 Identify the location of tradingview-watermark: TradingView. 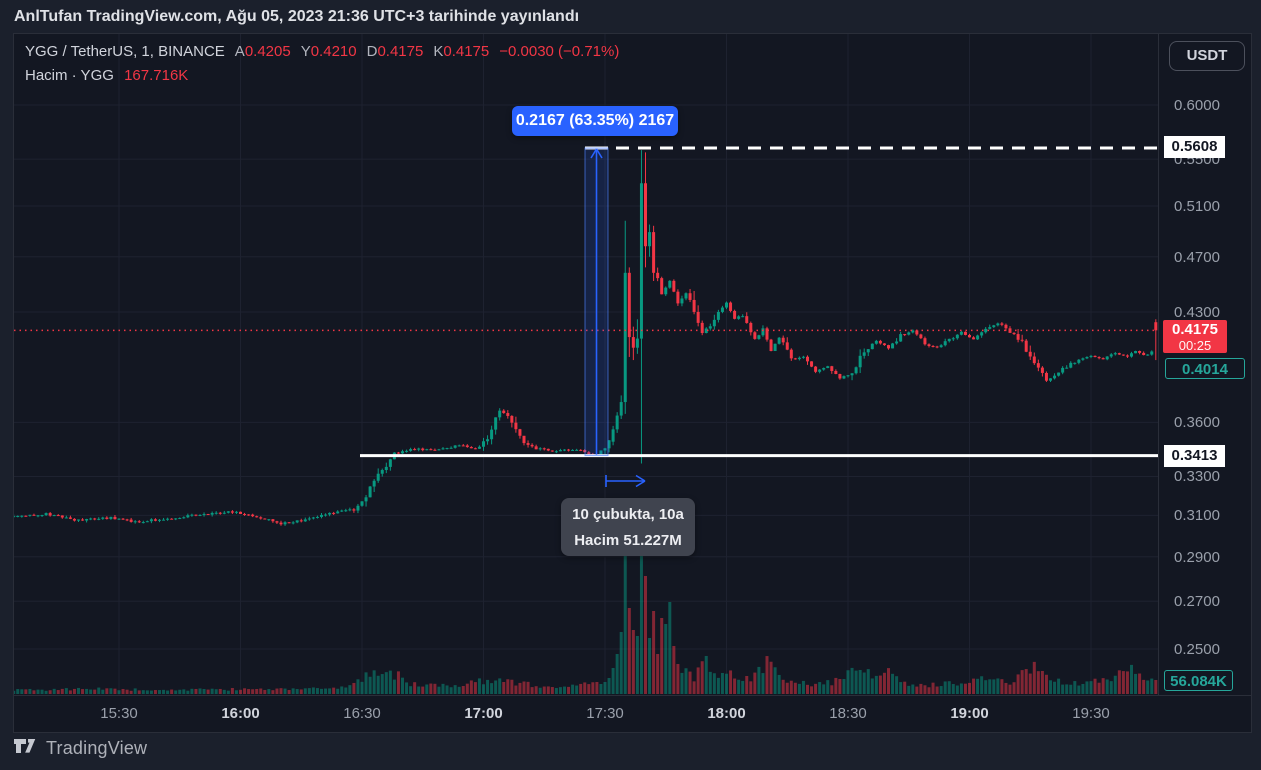
(80, 748).